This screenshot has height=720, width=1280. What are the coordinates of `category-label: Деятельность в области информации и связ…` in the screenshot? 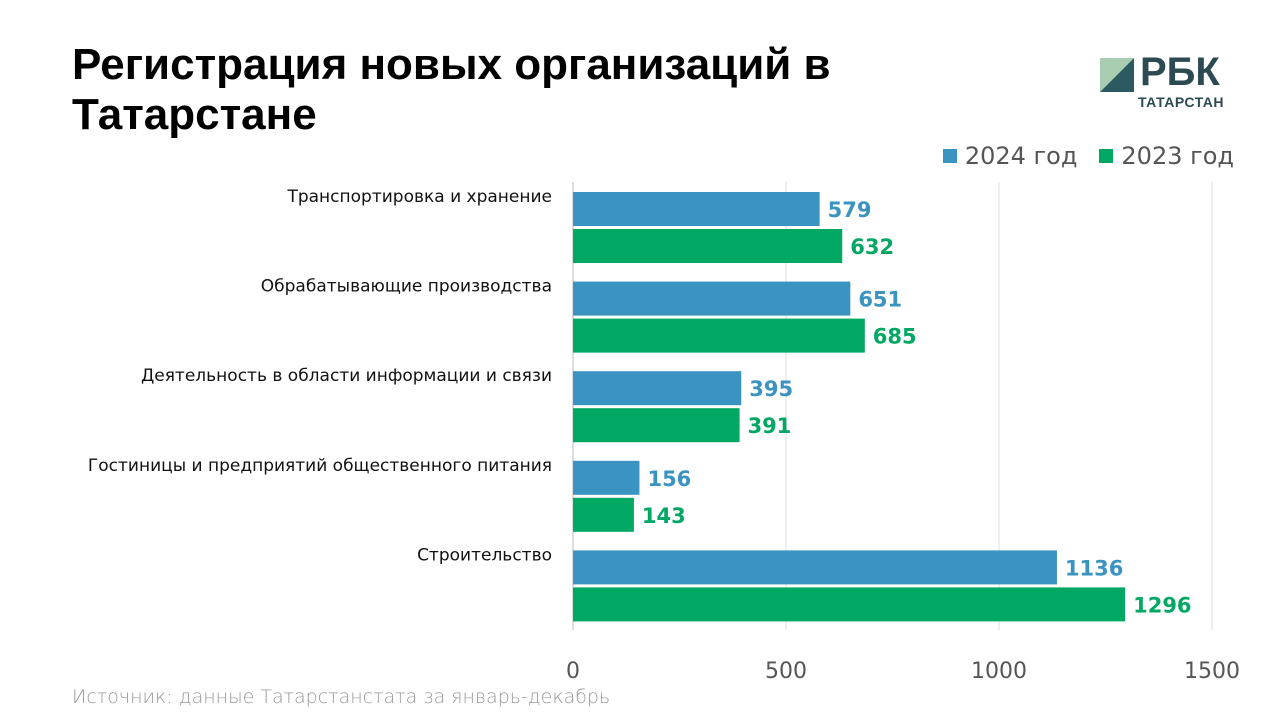 It's located at (346, 376).